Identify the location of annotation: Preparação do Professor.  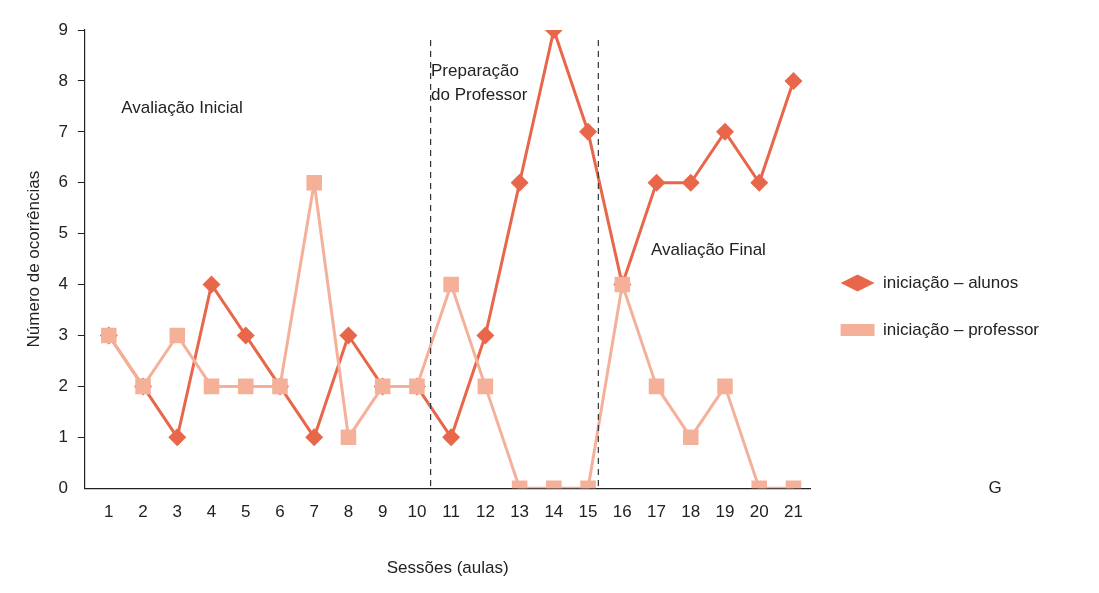
(479, 82).